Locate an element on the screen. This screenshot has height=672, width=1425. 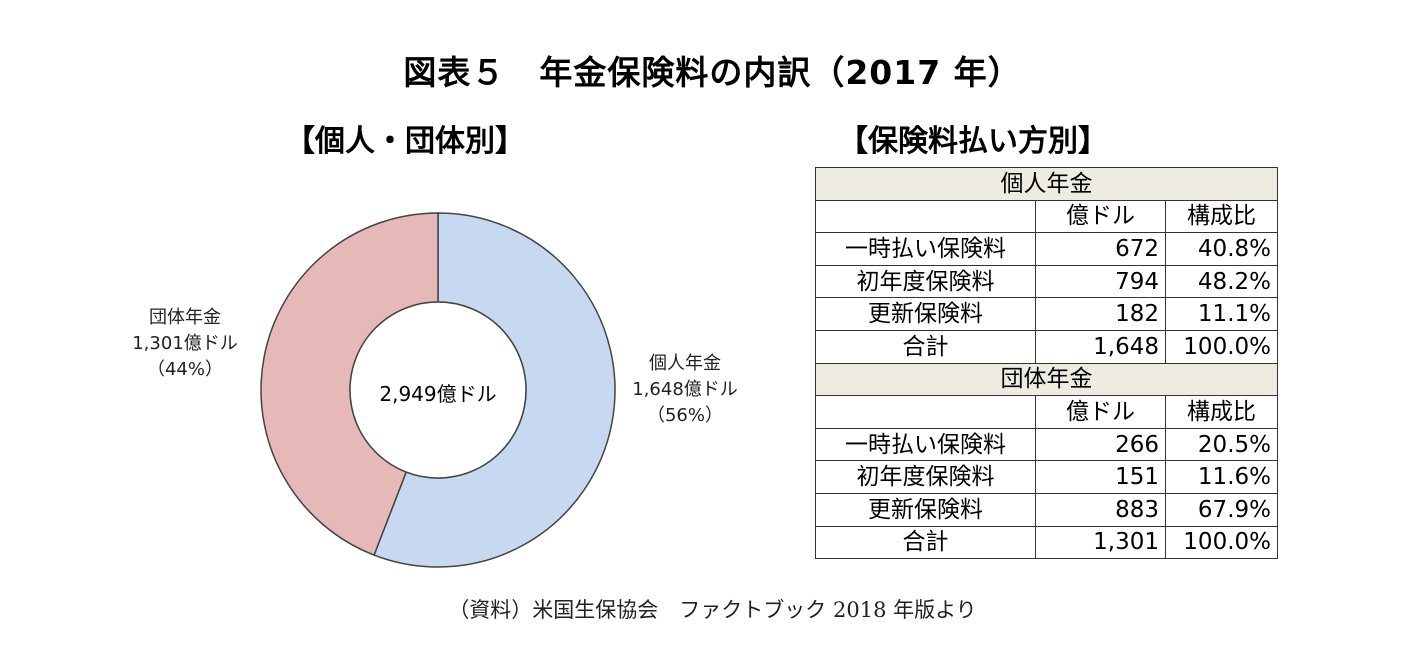
donut-chart-subtitle: 【個人・団体別】 is located at coordinates (405, 141).